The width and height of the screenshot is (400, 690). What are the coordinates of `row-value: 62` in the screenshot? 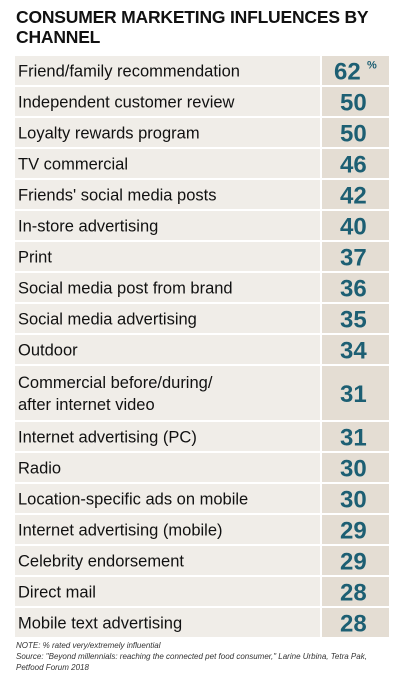 It's located at (347, 72).